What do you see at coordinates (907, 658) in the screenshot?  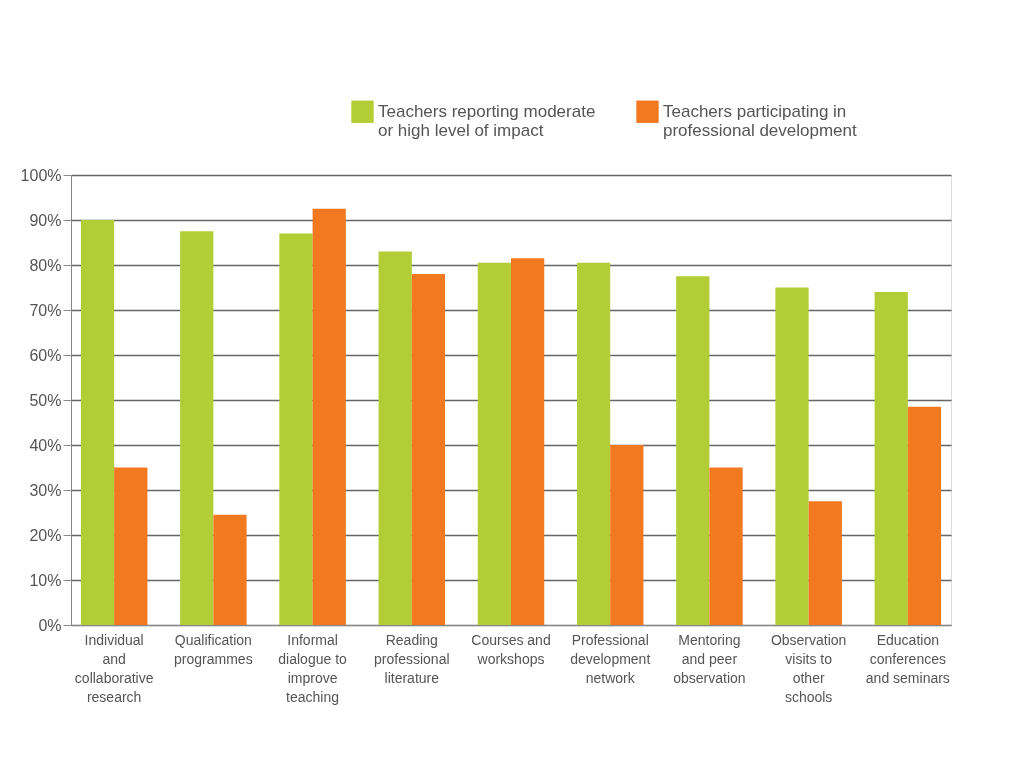 I see `x-tick-label: Education conferences and seminars` at bounding box center [907, 658].